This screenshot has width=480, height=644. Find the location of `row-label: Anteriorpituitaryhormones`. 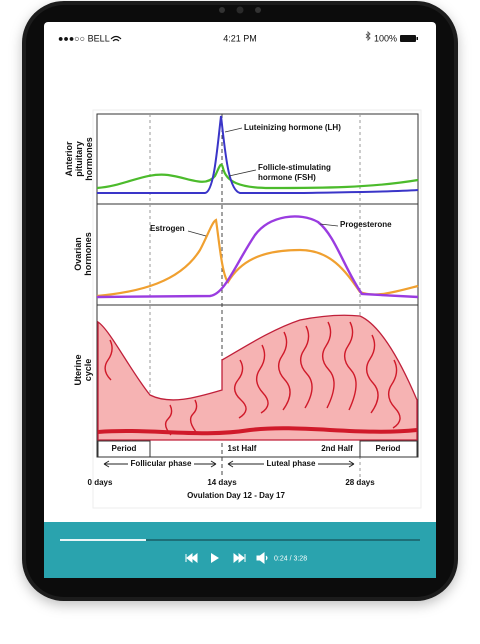

row-label: Anteriorpituitaryhormones is located at coordinates (79, 159).